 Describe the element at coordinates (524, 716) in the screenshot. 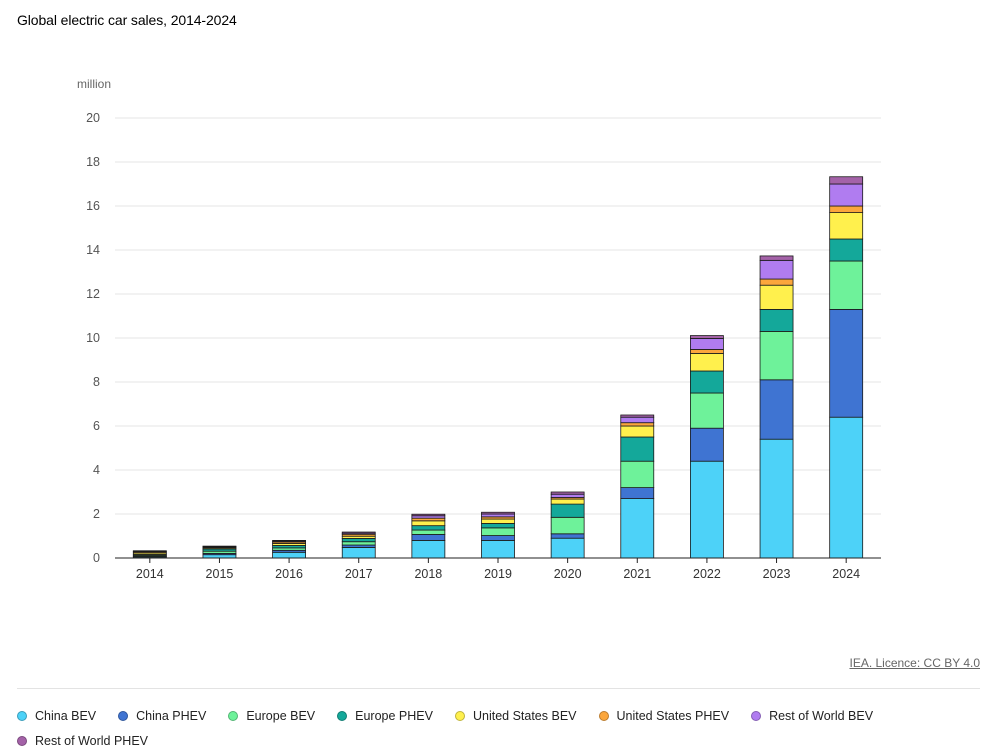

I see `legend-label: United States BEV` at that location.